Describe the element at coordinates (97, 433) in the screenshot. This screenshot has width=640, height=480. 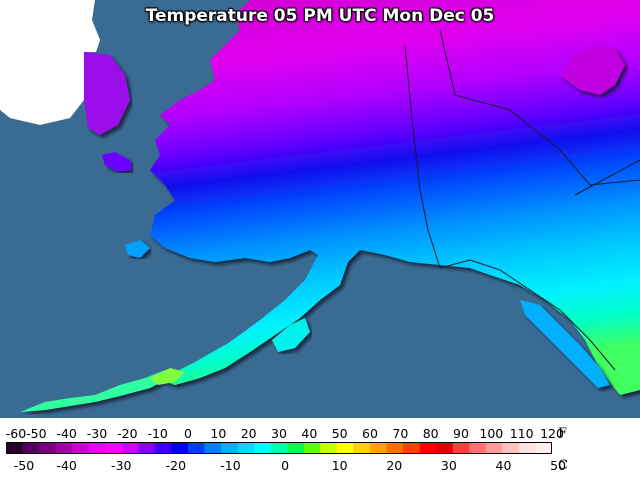
I see `fahrenheit-tick-label: -30` at that location.